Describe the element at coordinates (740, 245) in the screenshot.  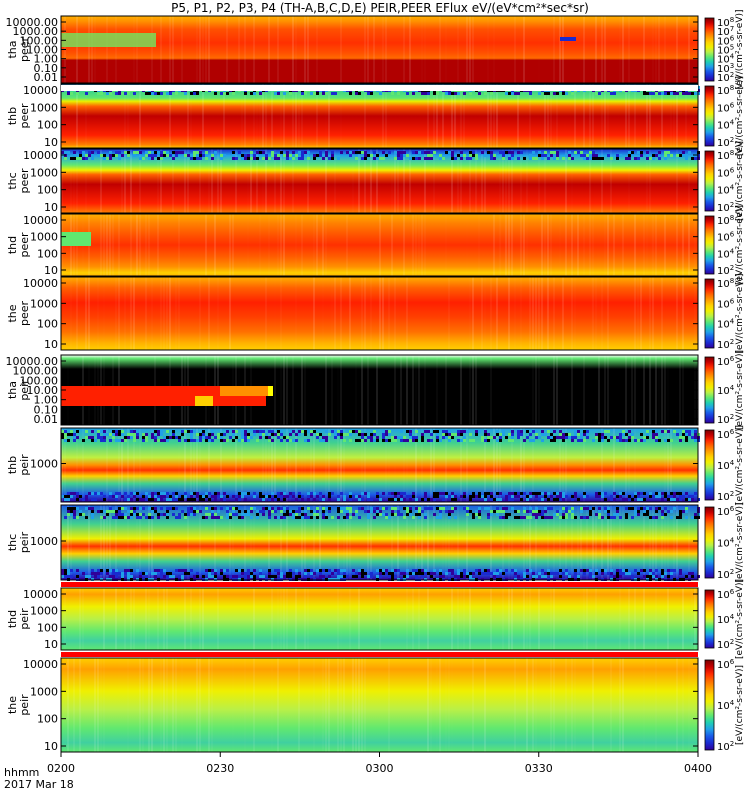
I see `colorbar-label: [eV/(cm²-s-sr-eV)]` at that location.